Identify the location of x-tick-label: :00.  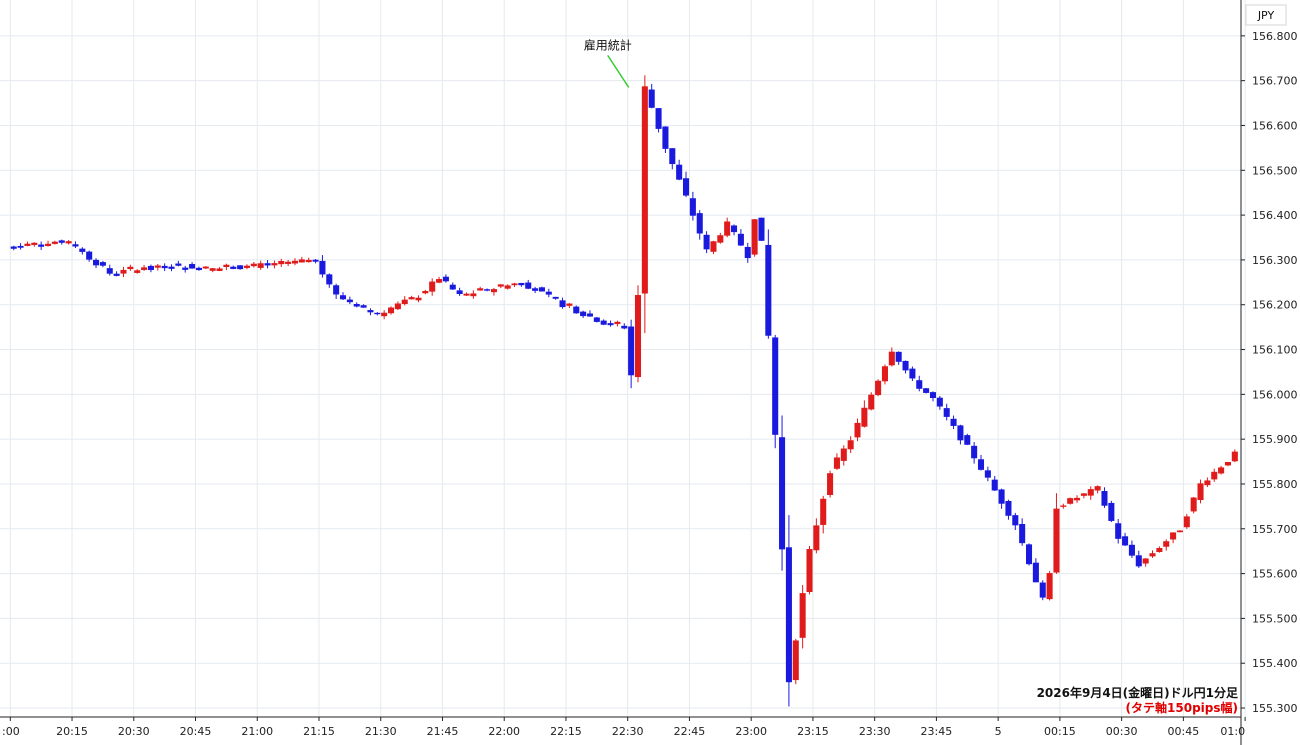
(11, 731).